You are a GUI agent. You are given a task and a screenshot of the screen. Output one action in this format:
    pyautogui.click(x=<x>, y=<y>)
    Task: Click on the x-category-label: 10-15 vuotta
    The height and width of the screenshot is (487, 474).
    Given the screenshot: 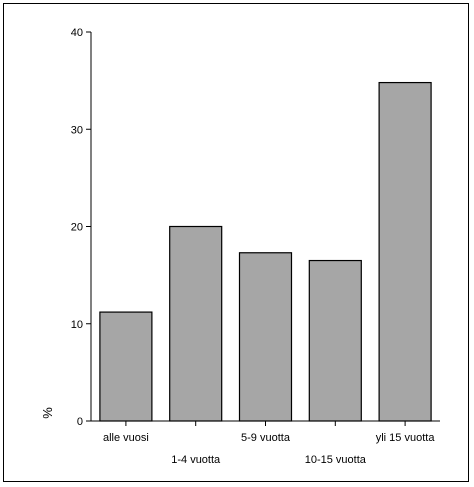 What is the action you would take?
    pyautogui.click(x=336, y=460)
    